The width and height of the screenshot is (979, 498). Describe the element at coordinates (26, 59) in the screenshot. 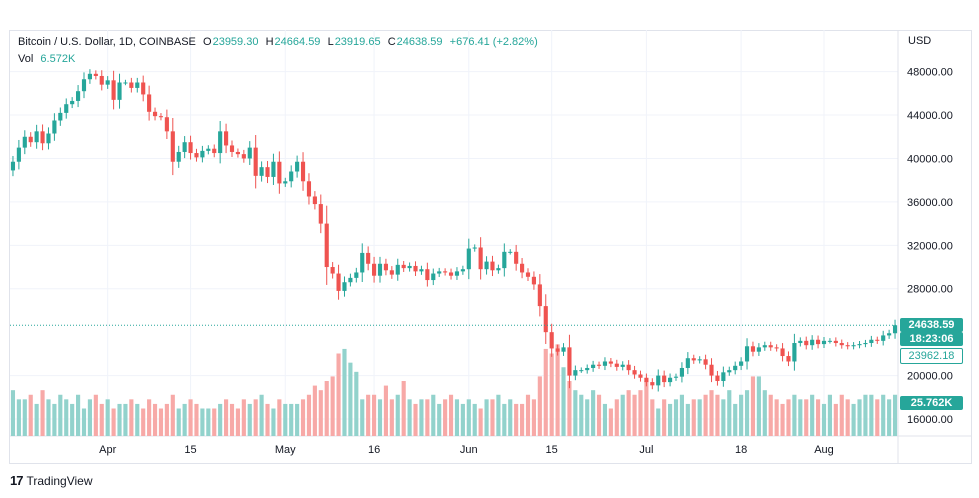

I see `volume-label: Vol` at that location.